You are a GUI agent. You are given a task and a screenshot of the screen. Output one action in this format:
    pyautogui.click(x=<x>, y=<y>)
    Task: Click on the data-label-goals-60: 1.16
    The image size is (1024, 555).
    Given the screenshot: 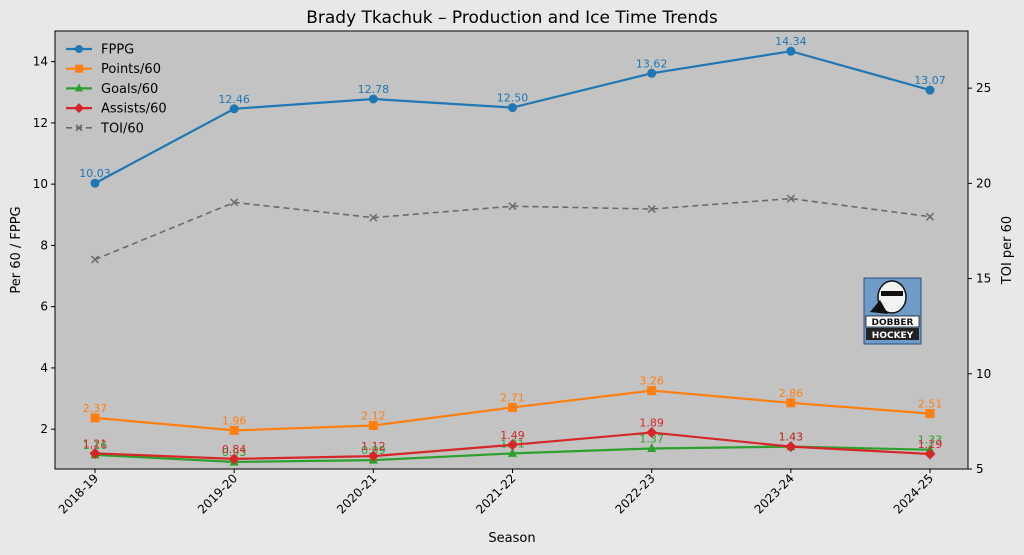 What is the action you would take?
    pyautogui.click(x=95, y=445)
    